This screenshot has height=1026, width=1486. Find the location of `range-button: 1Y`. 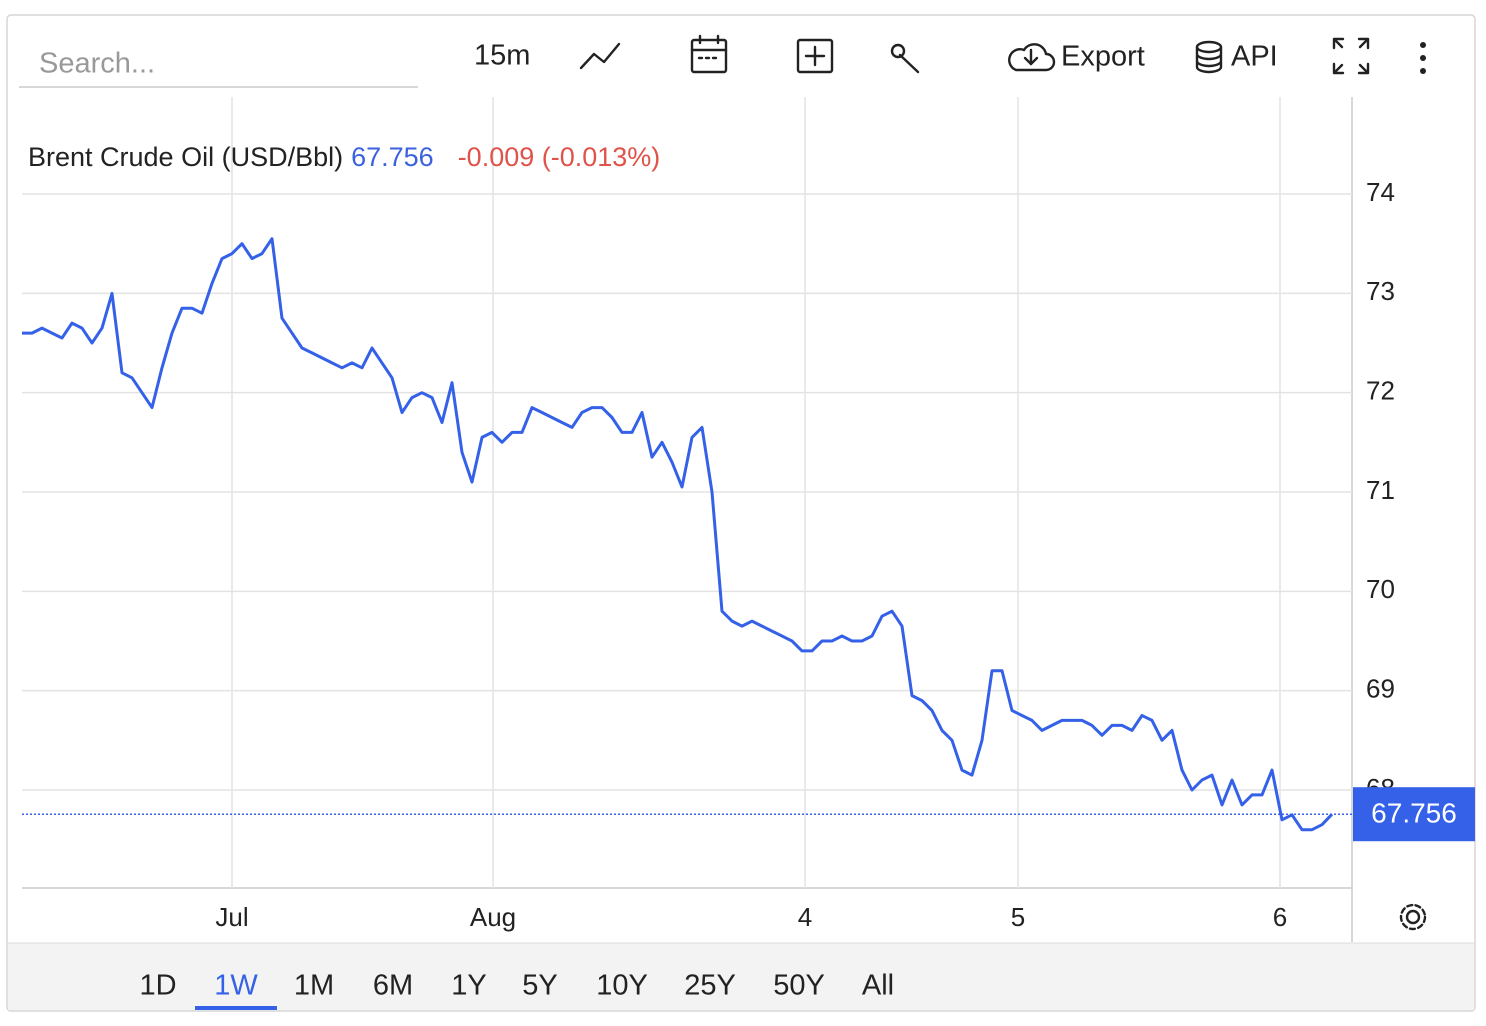

range-button: 1Y is located at coordinates (468, 986).